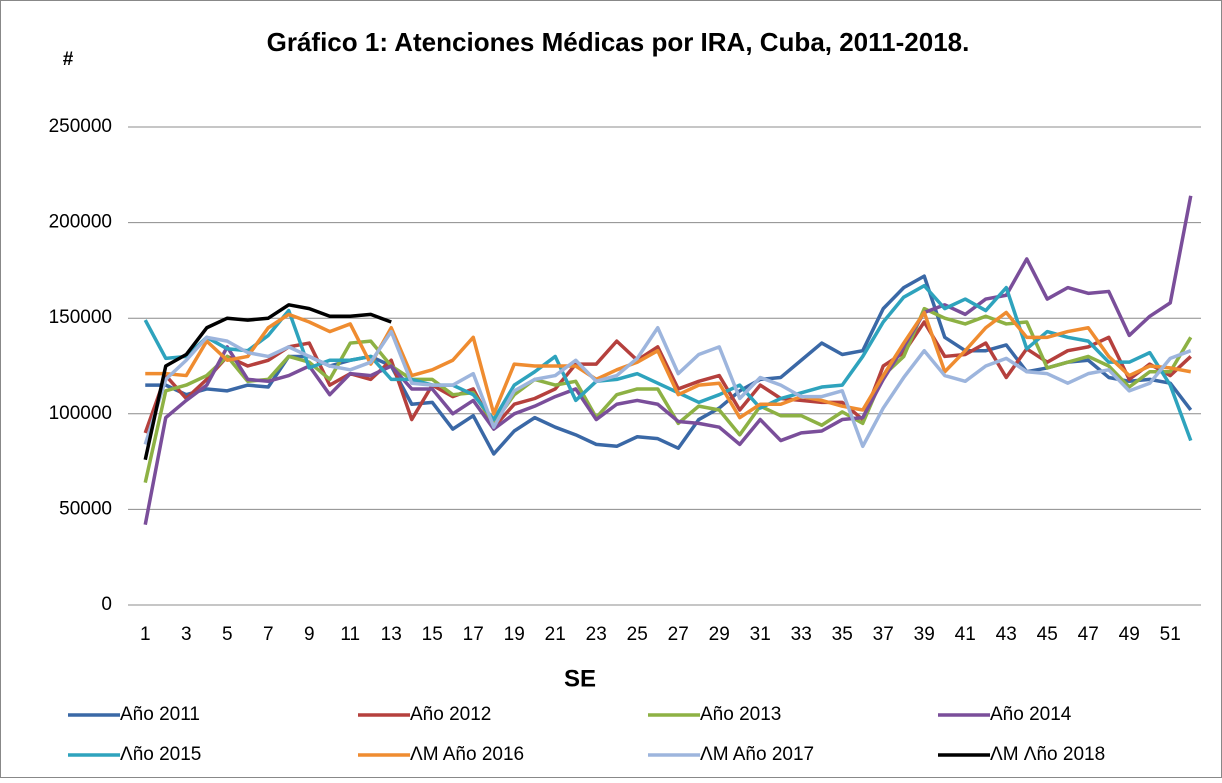  I want to click on x-tick-label: 11, so click(350, 634).